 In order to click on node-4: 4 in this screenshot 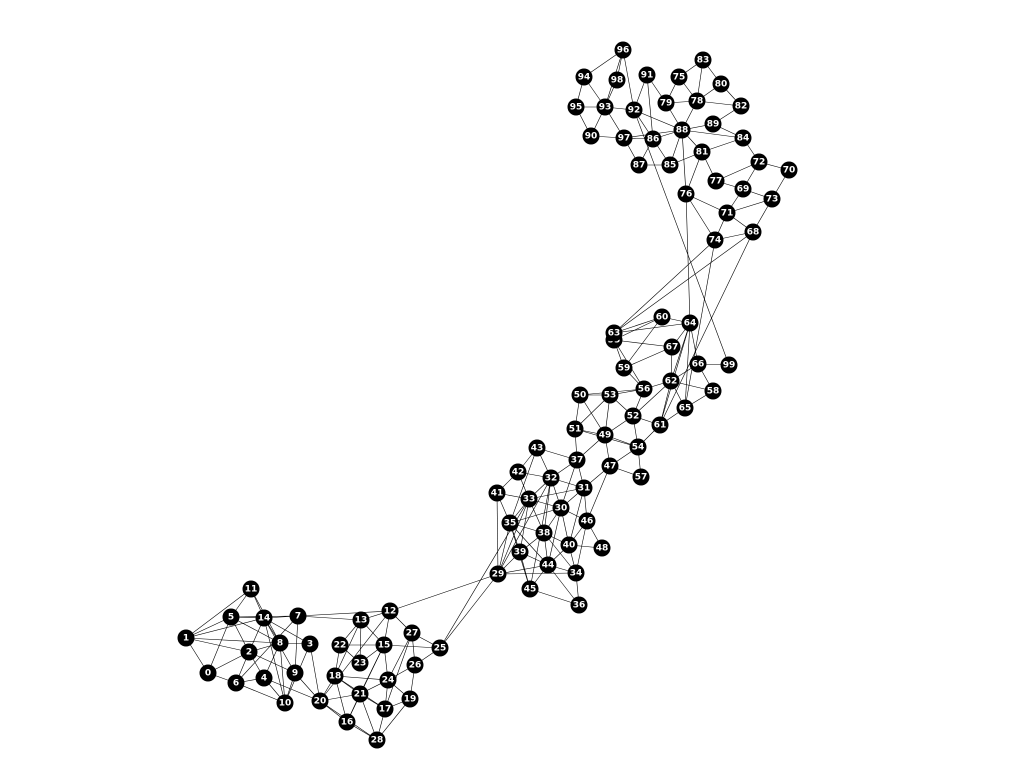, I will do `click(264, 678)`.